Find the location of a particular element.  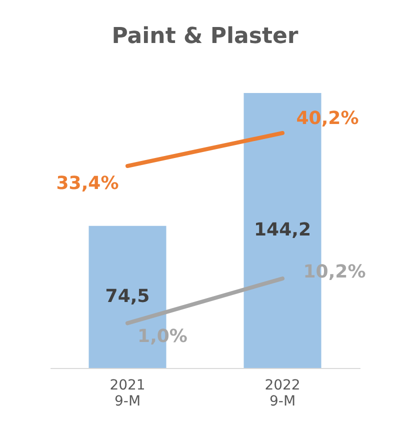

data-label: 74,5 is located at coordinates (127, 296).